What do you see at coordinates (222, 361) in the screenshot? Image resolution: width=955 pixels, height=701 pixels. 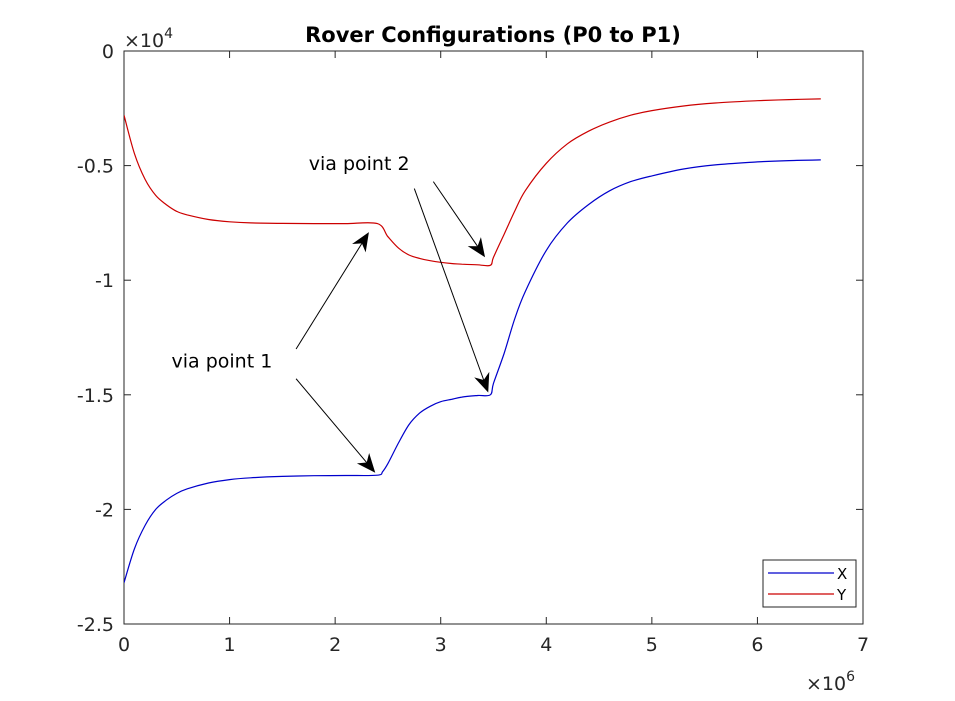 I see `annotation-label-1: via point 1` at bounding box center [222, 361].